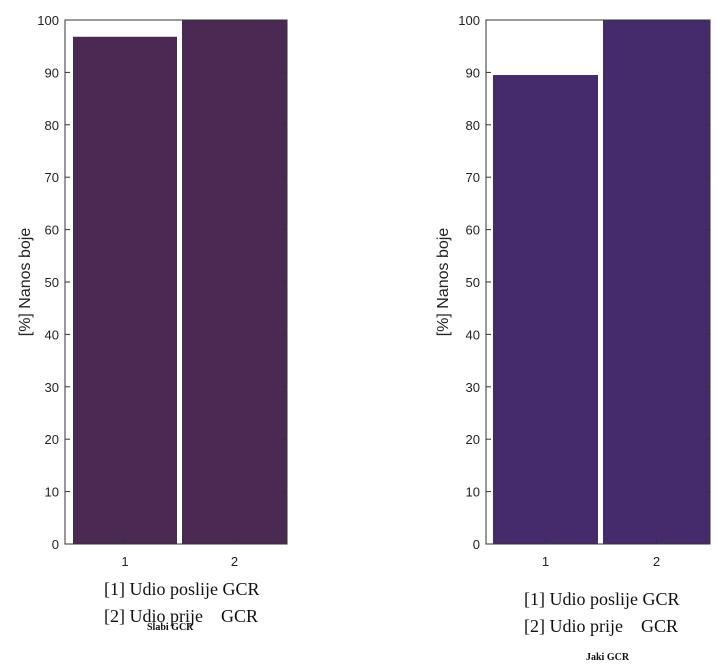 This screenshot has width=716, height=665. I want to click on chart-caption: Slabi GCR, so click(170, 627).